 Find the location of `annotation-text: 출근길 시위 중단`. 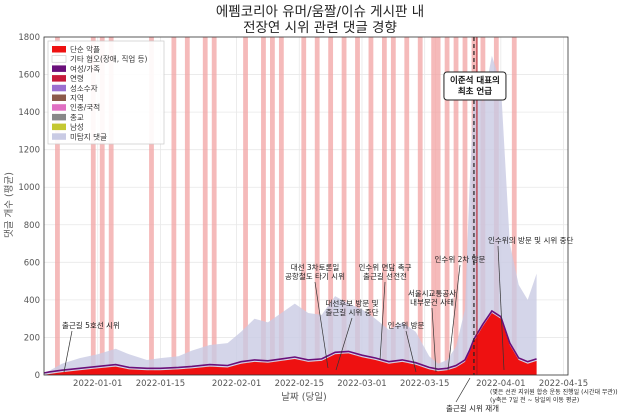

annotation-text: 출근길 시위 중단 is located at coordinates (351, 312).